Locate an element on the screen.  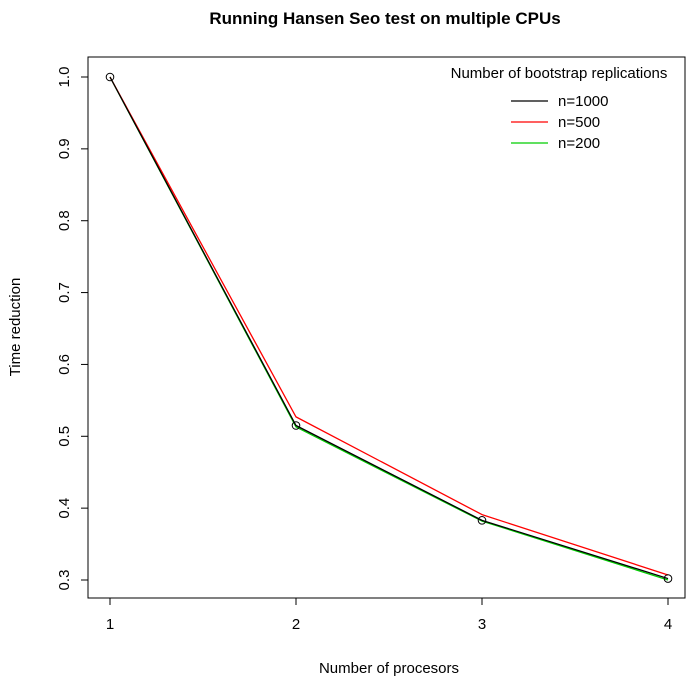
x-tick-label: 3 is located at coordinates (482, 624).